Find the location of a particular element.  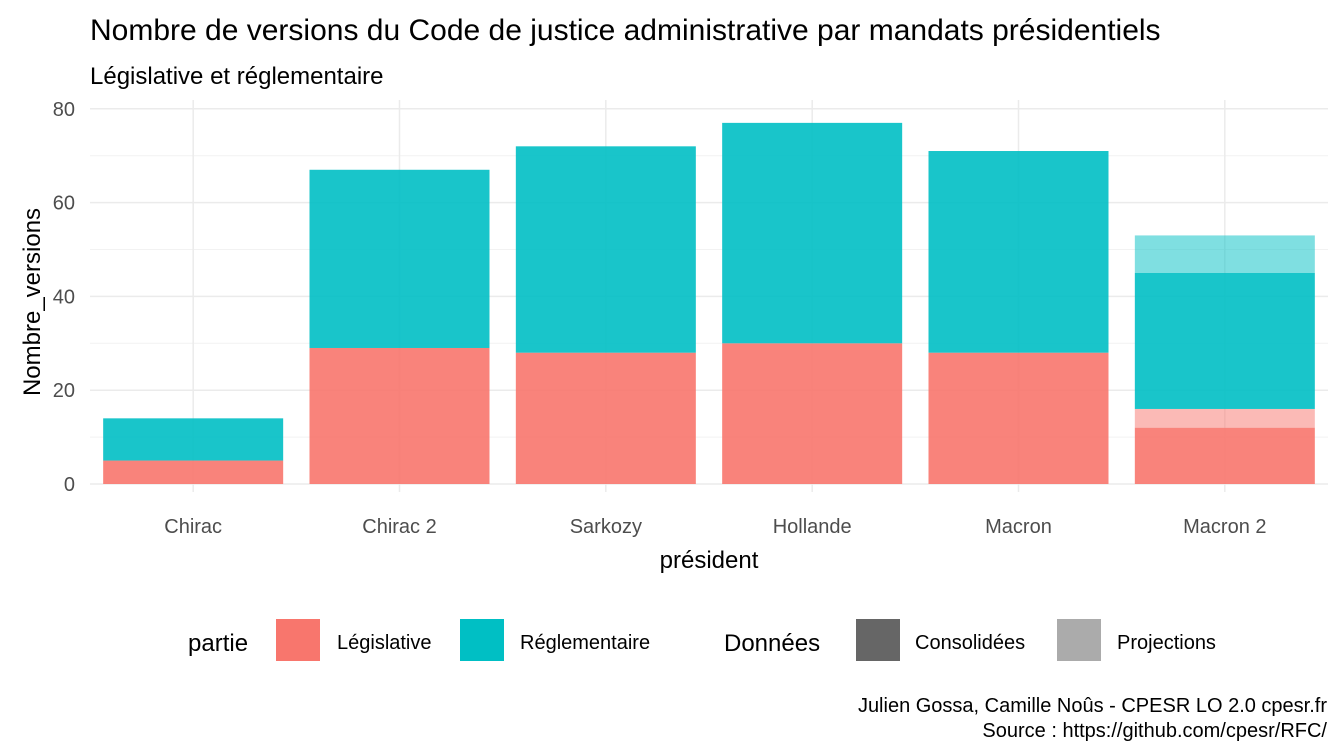

x-axis-label: président is located at coordinates (709, 560).